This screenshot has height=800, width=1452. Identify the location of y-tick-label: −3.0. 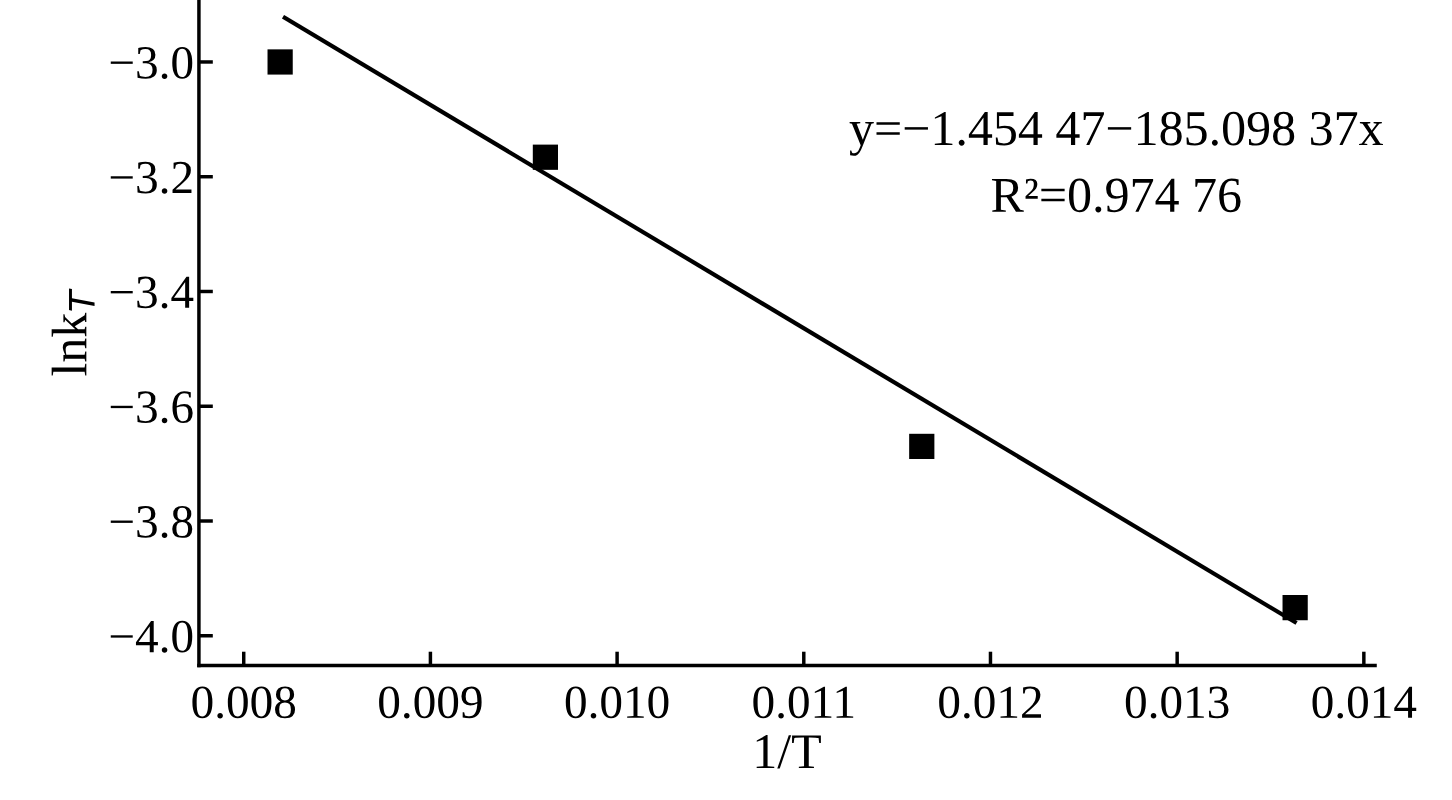
(151, 63).